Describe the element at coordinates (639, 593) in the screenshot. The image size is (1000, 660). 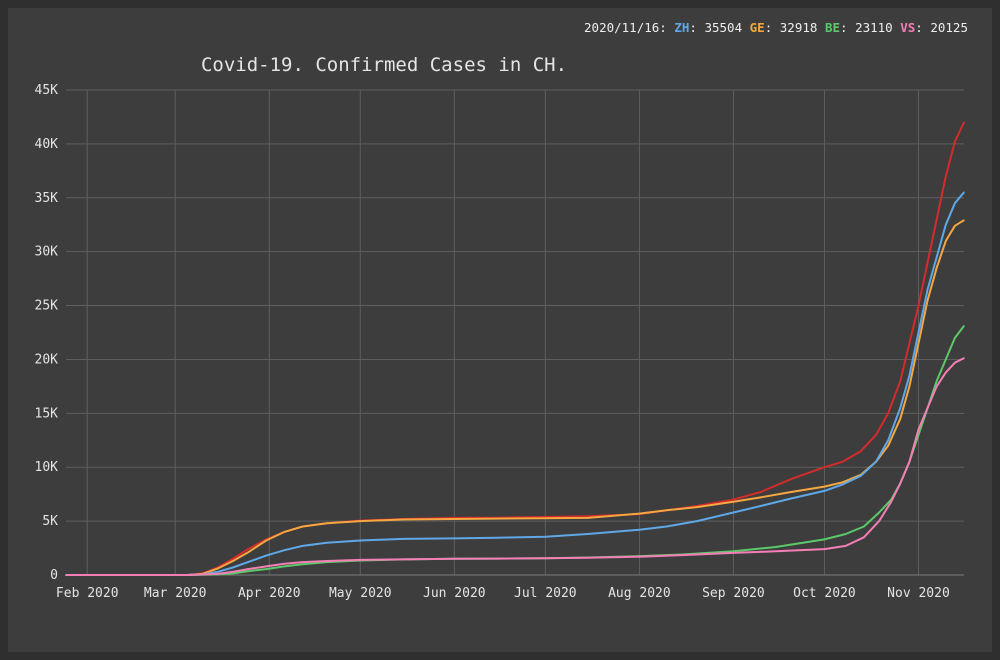
I see `x-tick-label: Aug 2020` at that location.